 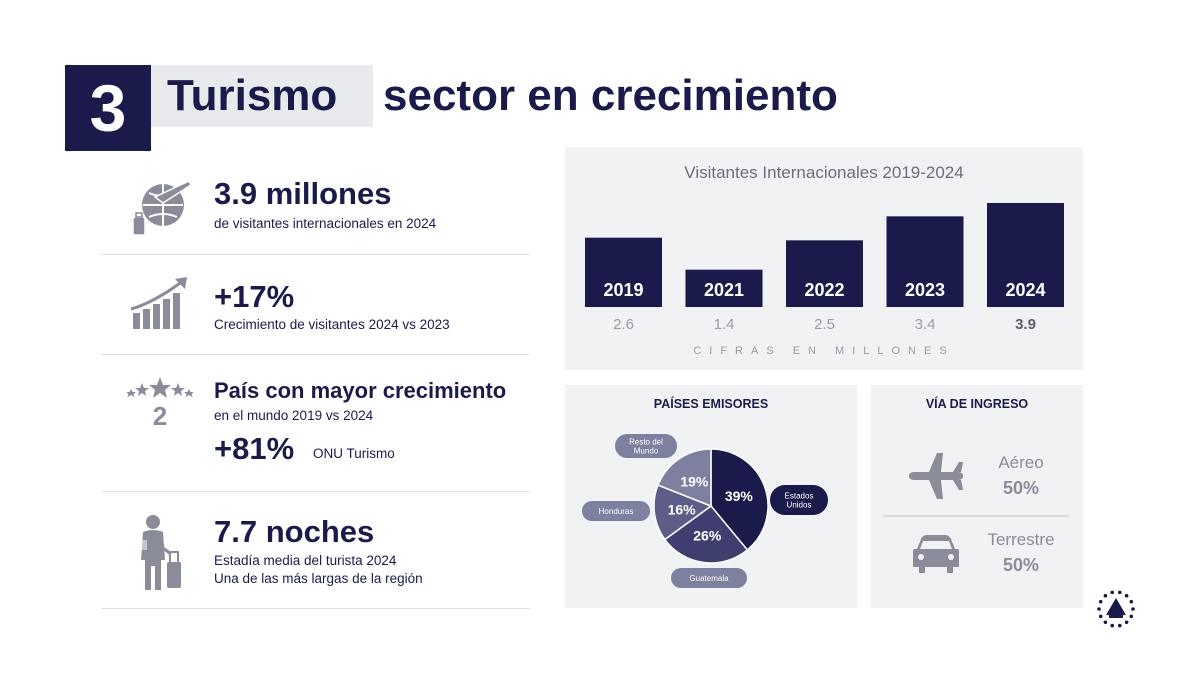 I want to click on stat-description: Crecimiento de visitantes 2024 vs 2023, so click(x=332, y=324).